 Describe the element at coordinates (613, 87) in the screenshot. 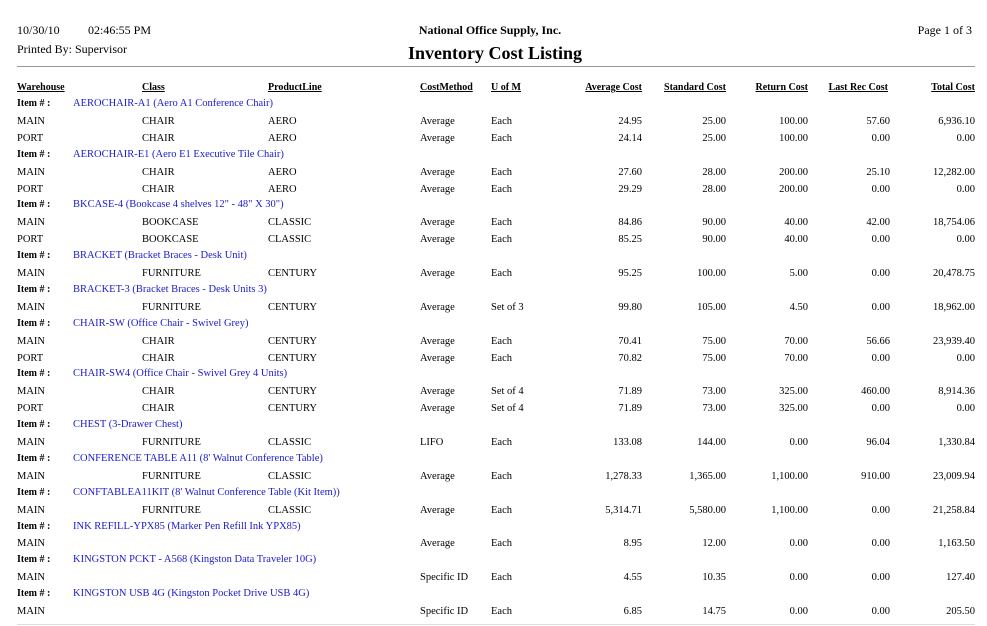

I see `column-header: Average Cost` at that location.